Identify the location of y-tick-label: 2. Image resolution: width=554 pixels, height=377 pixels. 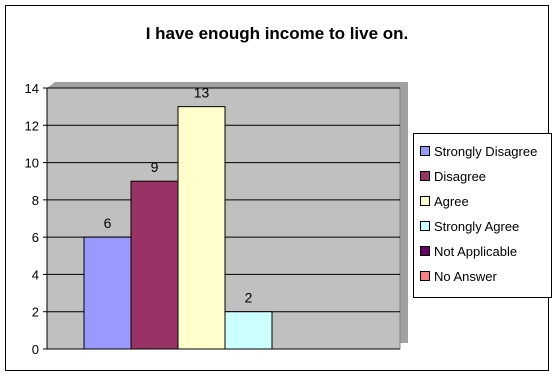
(35, 312).